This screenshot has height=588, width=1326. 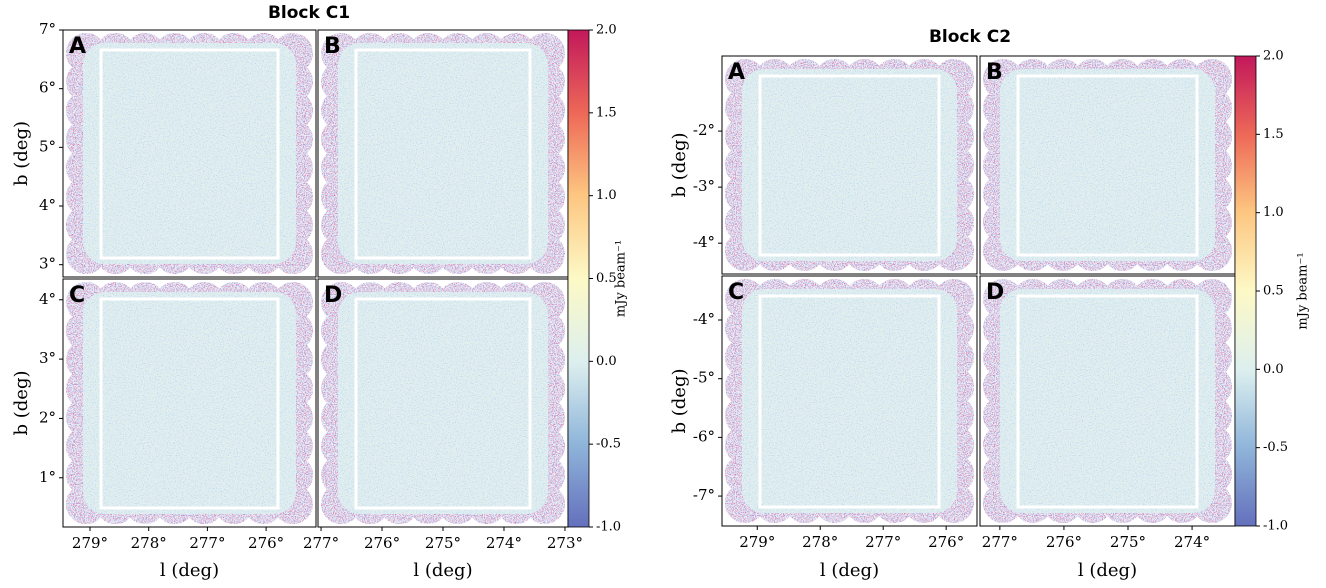 What do you see at coordinates (970, 37) in the screenshot?
I see `chart-title: Block C2` at bounding box center [970, 37].